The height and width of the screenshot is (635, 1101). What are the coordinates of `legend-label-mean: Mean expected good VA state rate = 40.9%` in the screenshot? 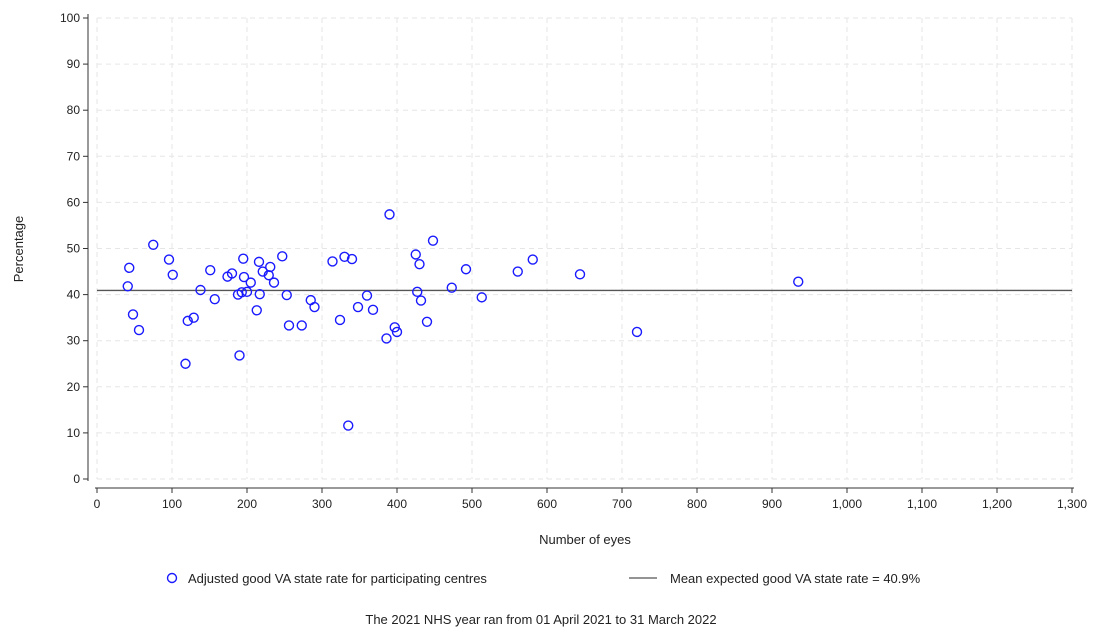 It's located at (795, 578).